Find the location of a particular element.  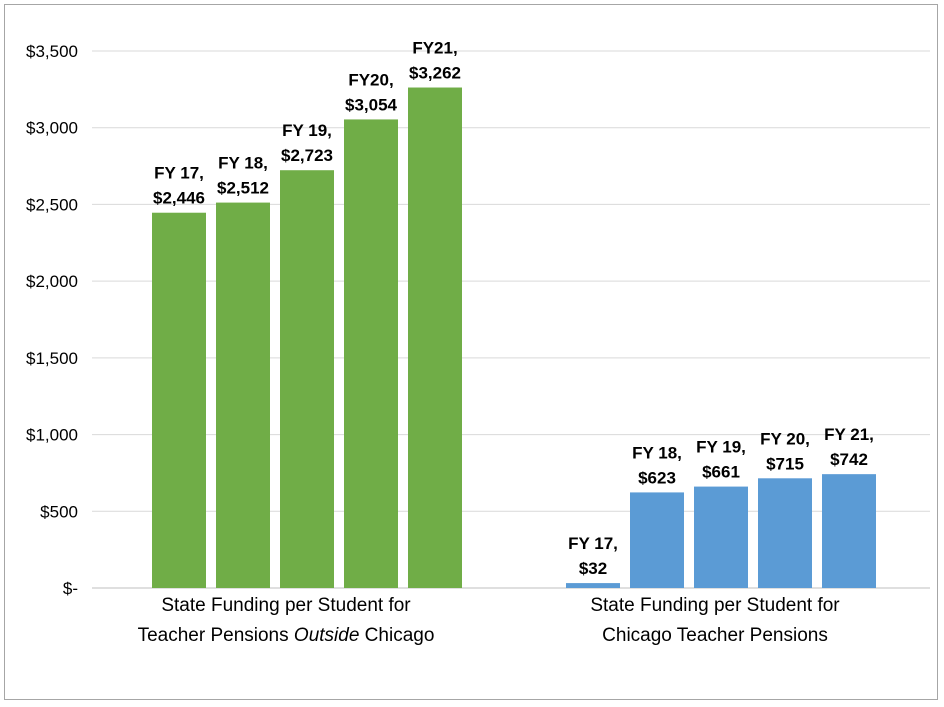

data-label-value: $32 is located at coordinates (593, 568).